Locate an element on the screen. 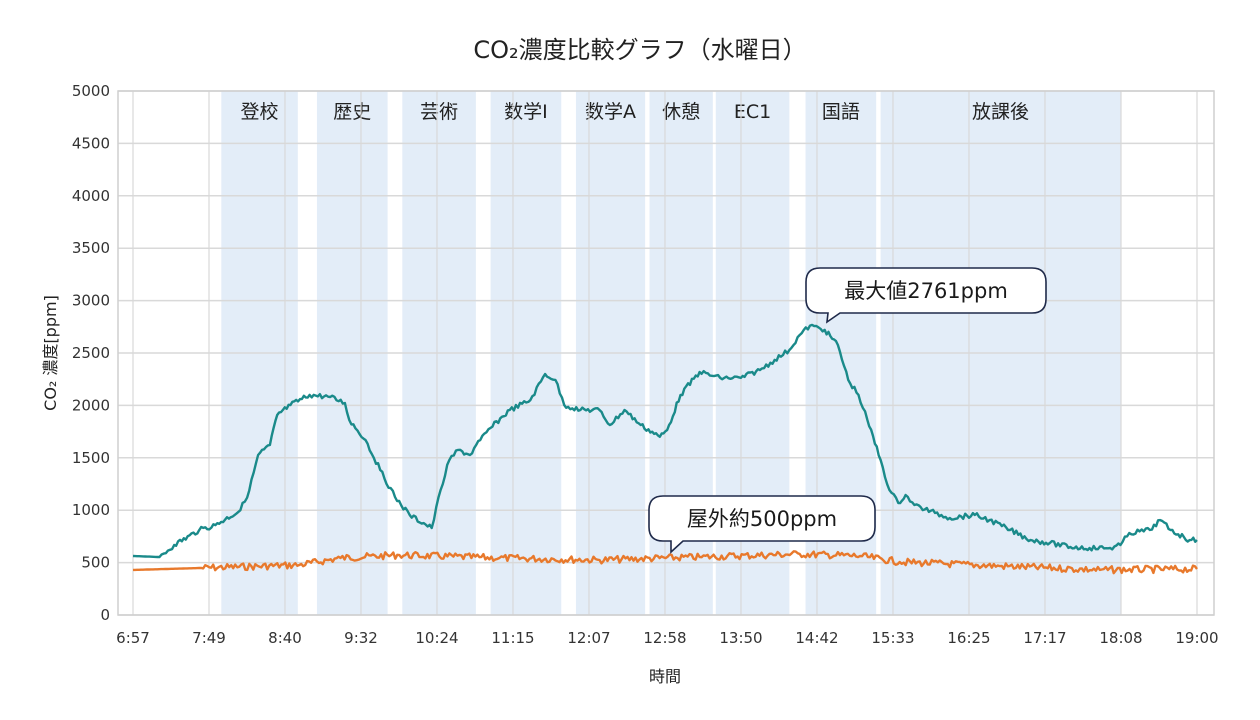 The height and width of the screenshot is (720, 1260). period-label: 放課後 is located at coordinates (1000, 112).